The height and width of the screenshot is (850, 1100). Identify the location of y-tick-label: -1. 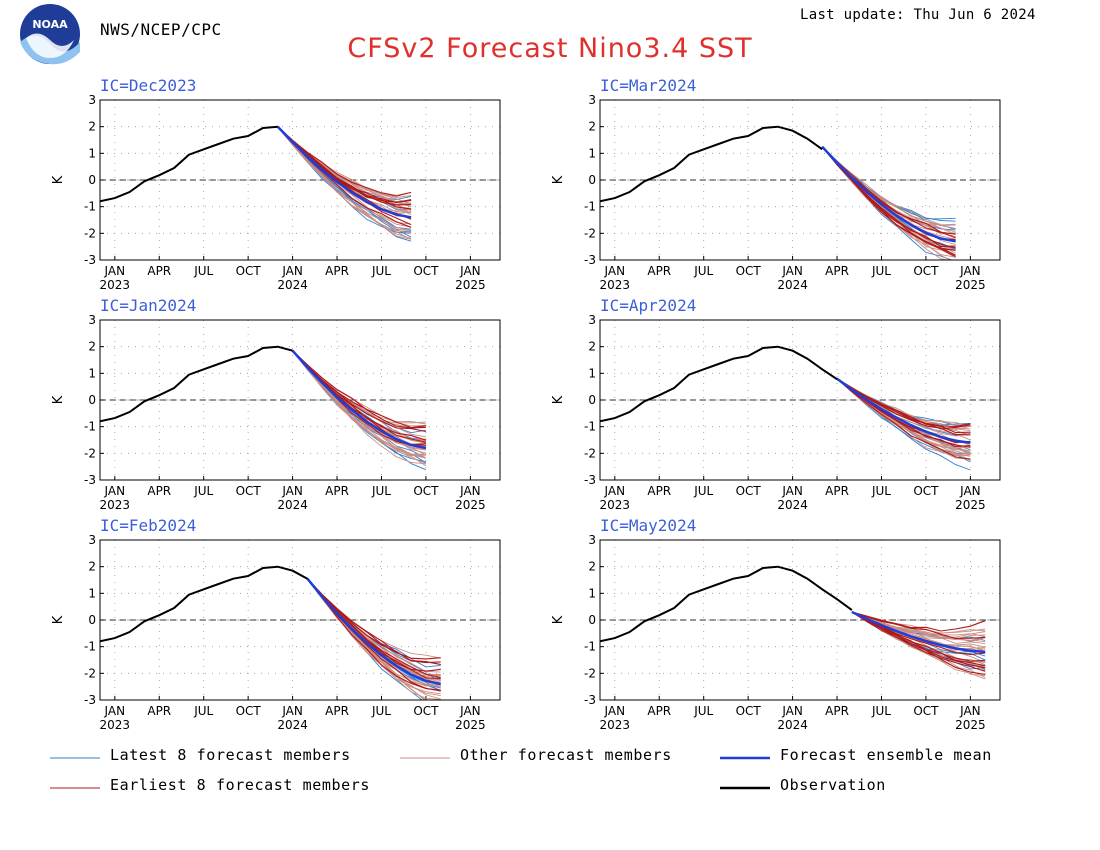
(90, 427).